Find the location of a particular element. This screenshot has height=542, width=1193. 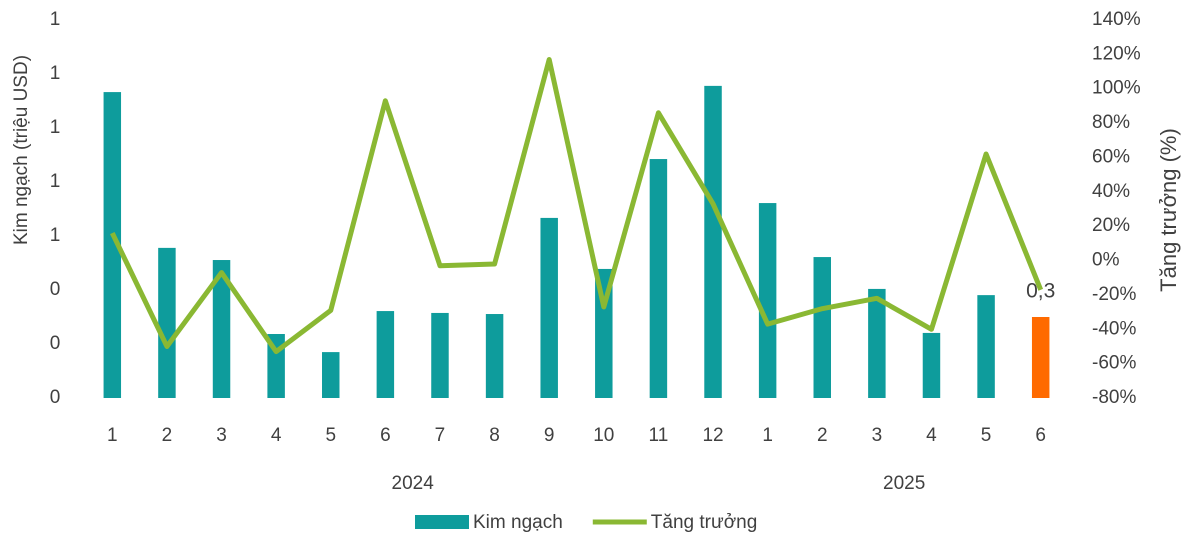

x-tick-label: 12 is located at coordinates (712, 435).